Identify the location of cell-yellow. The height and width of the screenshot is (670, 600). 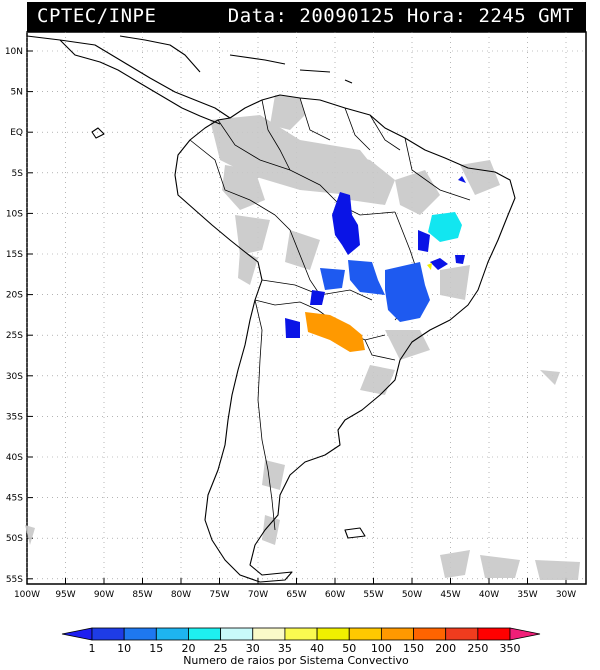
(429, 266).